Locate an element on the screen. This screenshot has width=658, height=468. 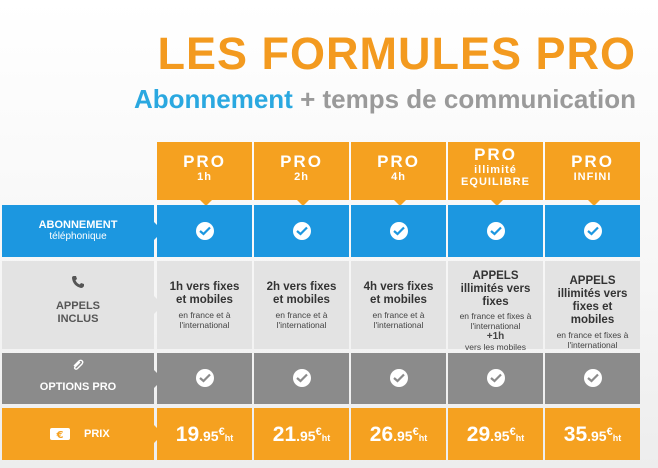
subtitle-plus: + is located at coordinates (308, 99).